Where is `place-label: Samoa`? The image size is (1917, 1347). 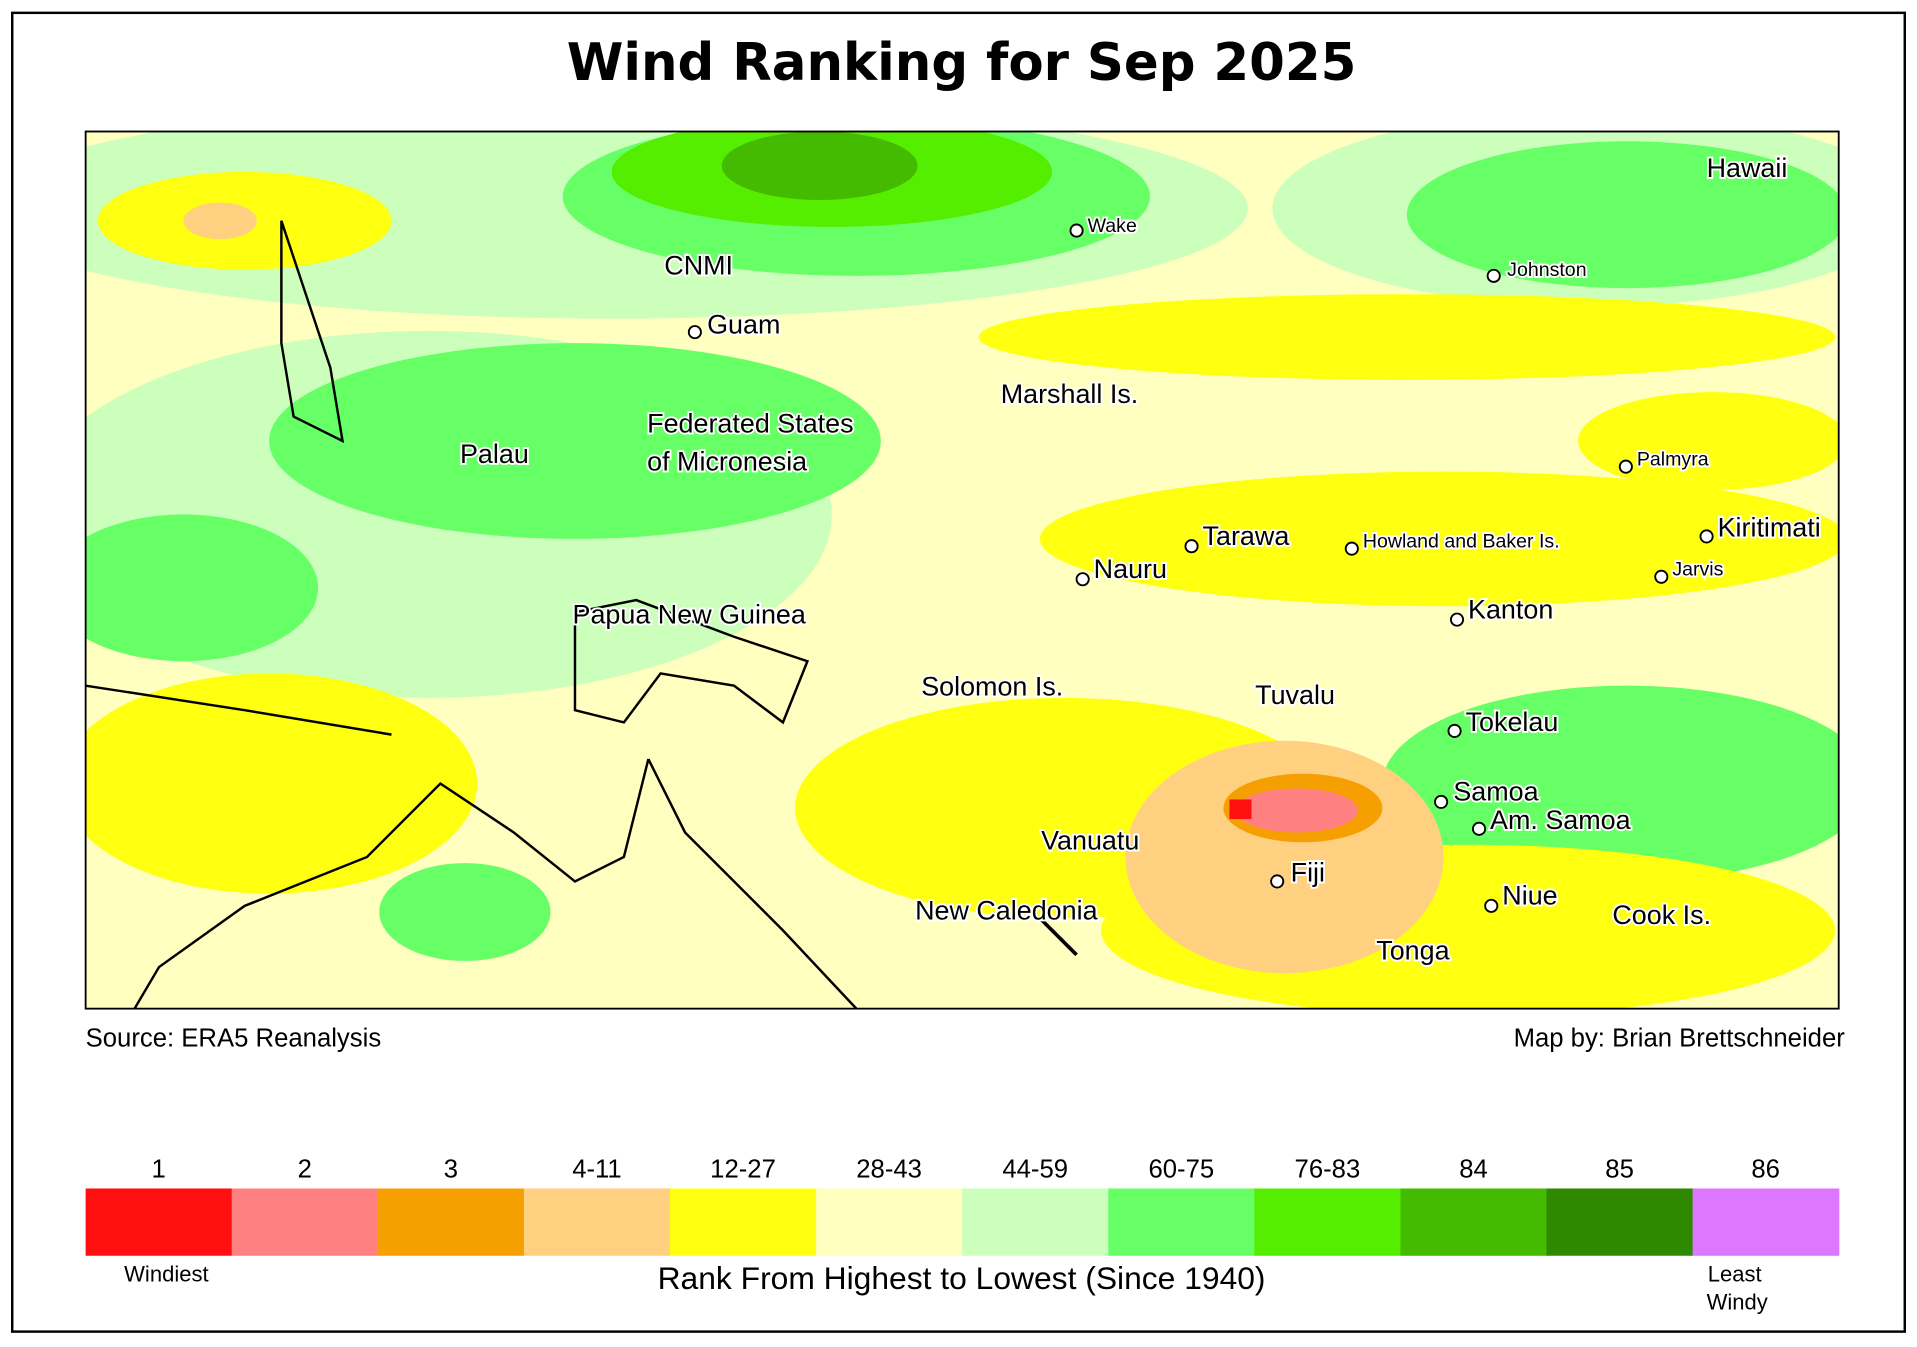 place-label: Samoa is located at coordinates (1495, 792).